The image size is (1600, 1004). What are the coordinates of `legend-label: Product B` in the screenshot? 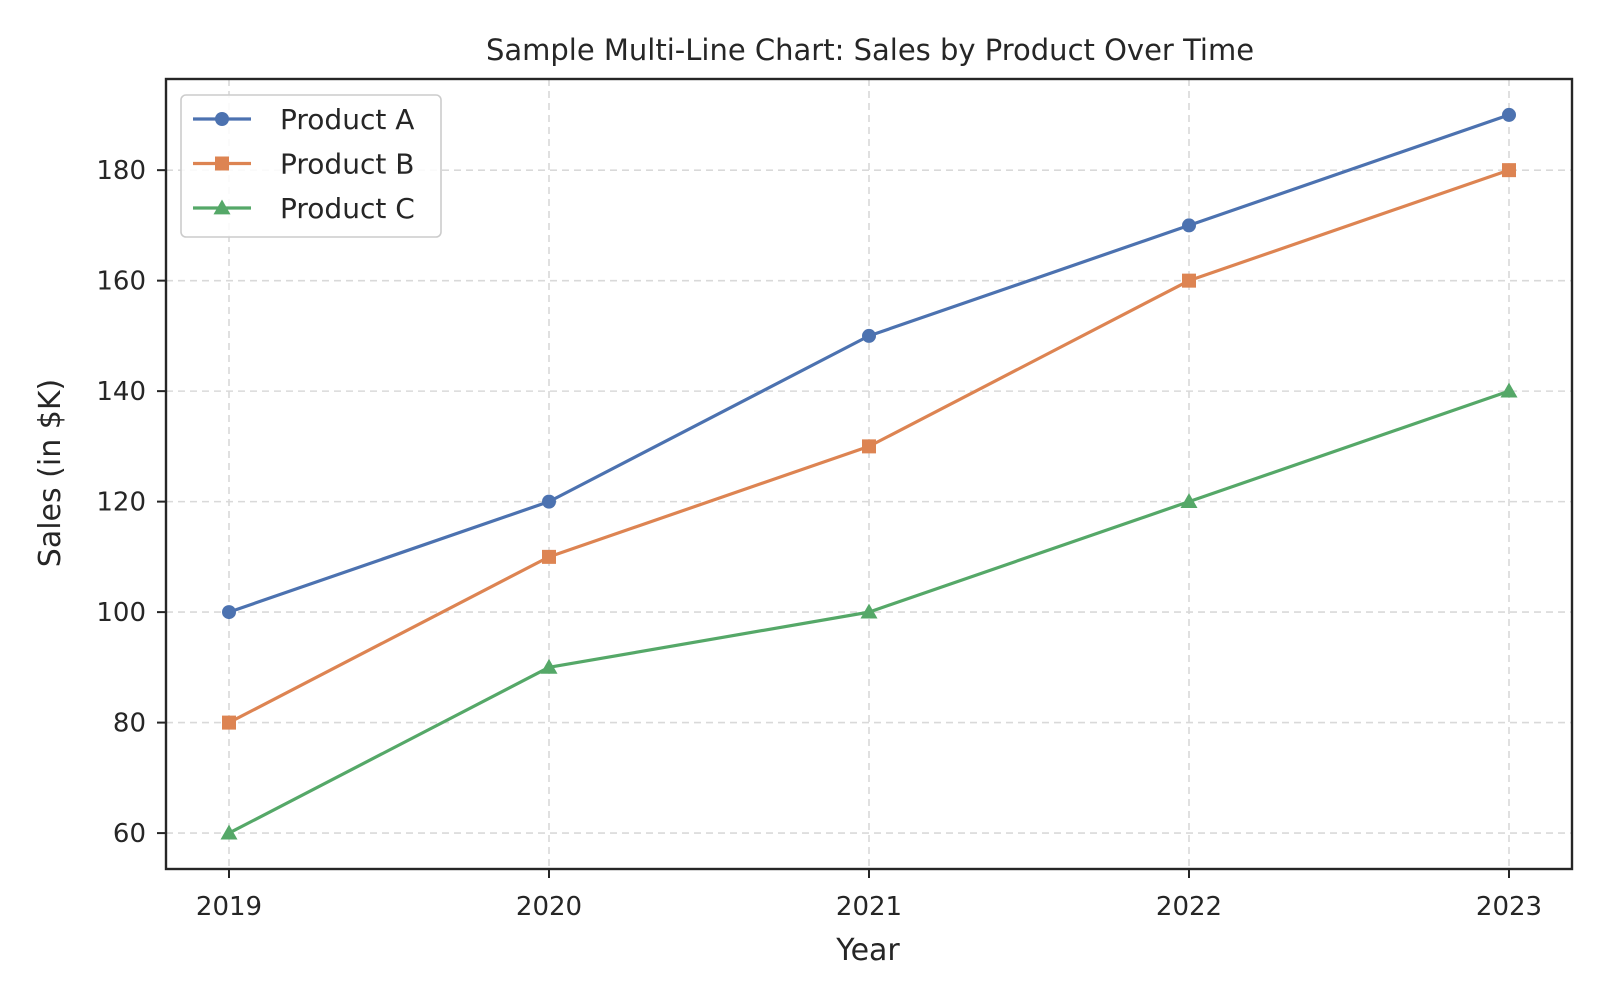 It's located at (347, 164).